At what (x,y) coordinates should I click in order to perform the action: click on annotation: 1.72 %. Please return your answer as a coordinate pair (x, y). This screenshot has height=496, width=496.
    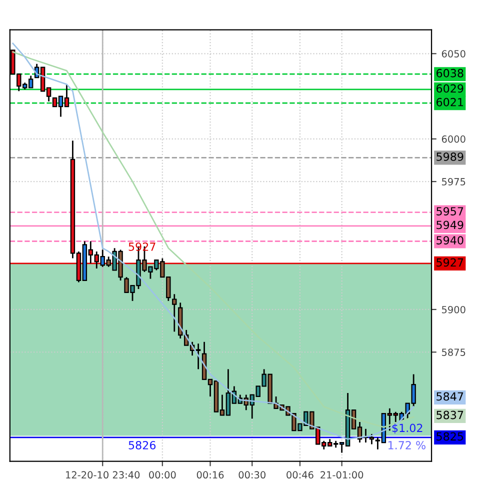
    Looking at the image, I should click on (407, 445).